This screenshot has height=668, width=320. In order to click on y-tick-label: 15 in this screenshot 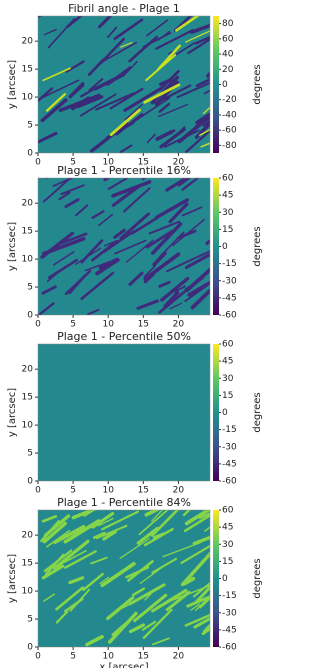, I will do `click(27, 398)`.